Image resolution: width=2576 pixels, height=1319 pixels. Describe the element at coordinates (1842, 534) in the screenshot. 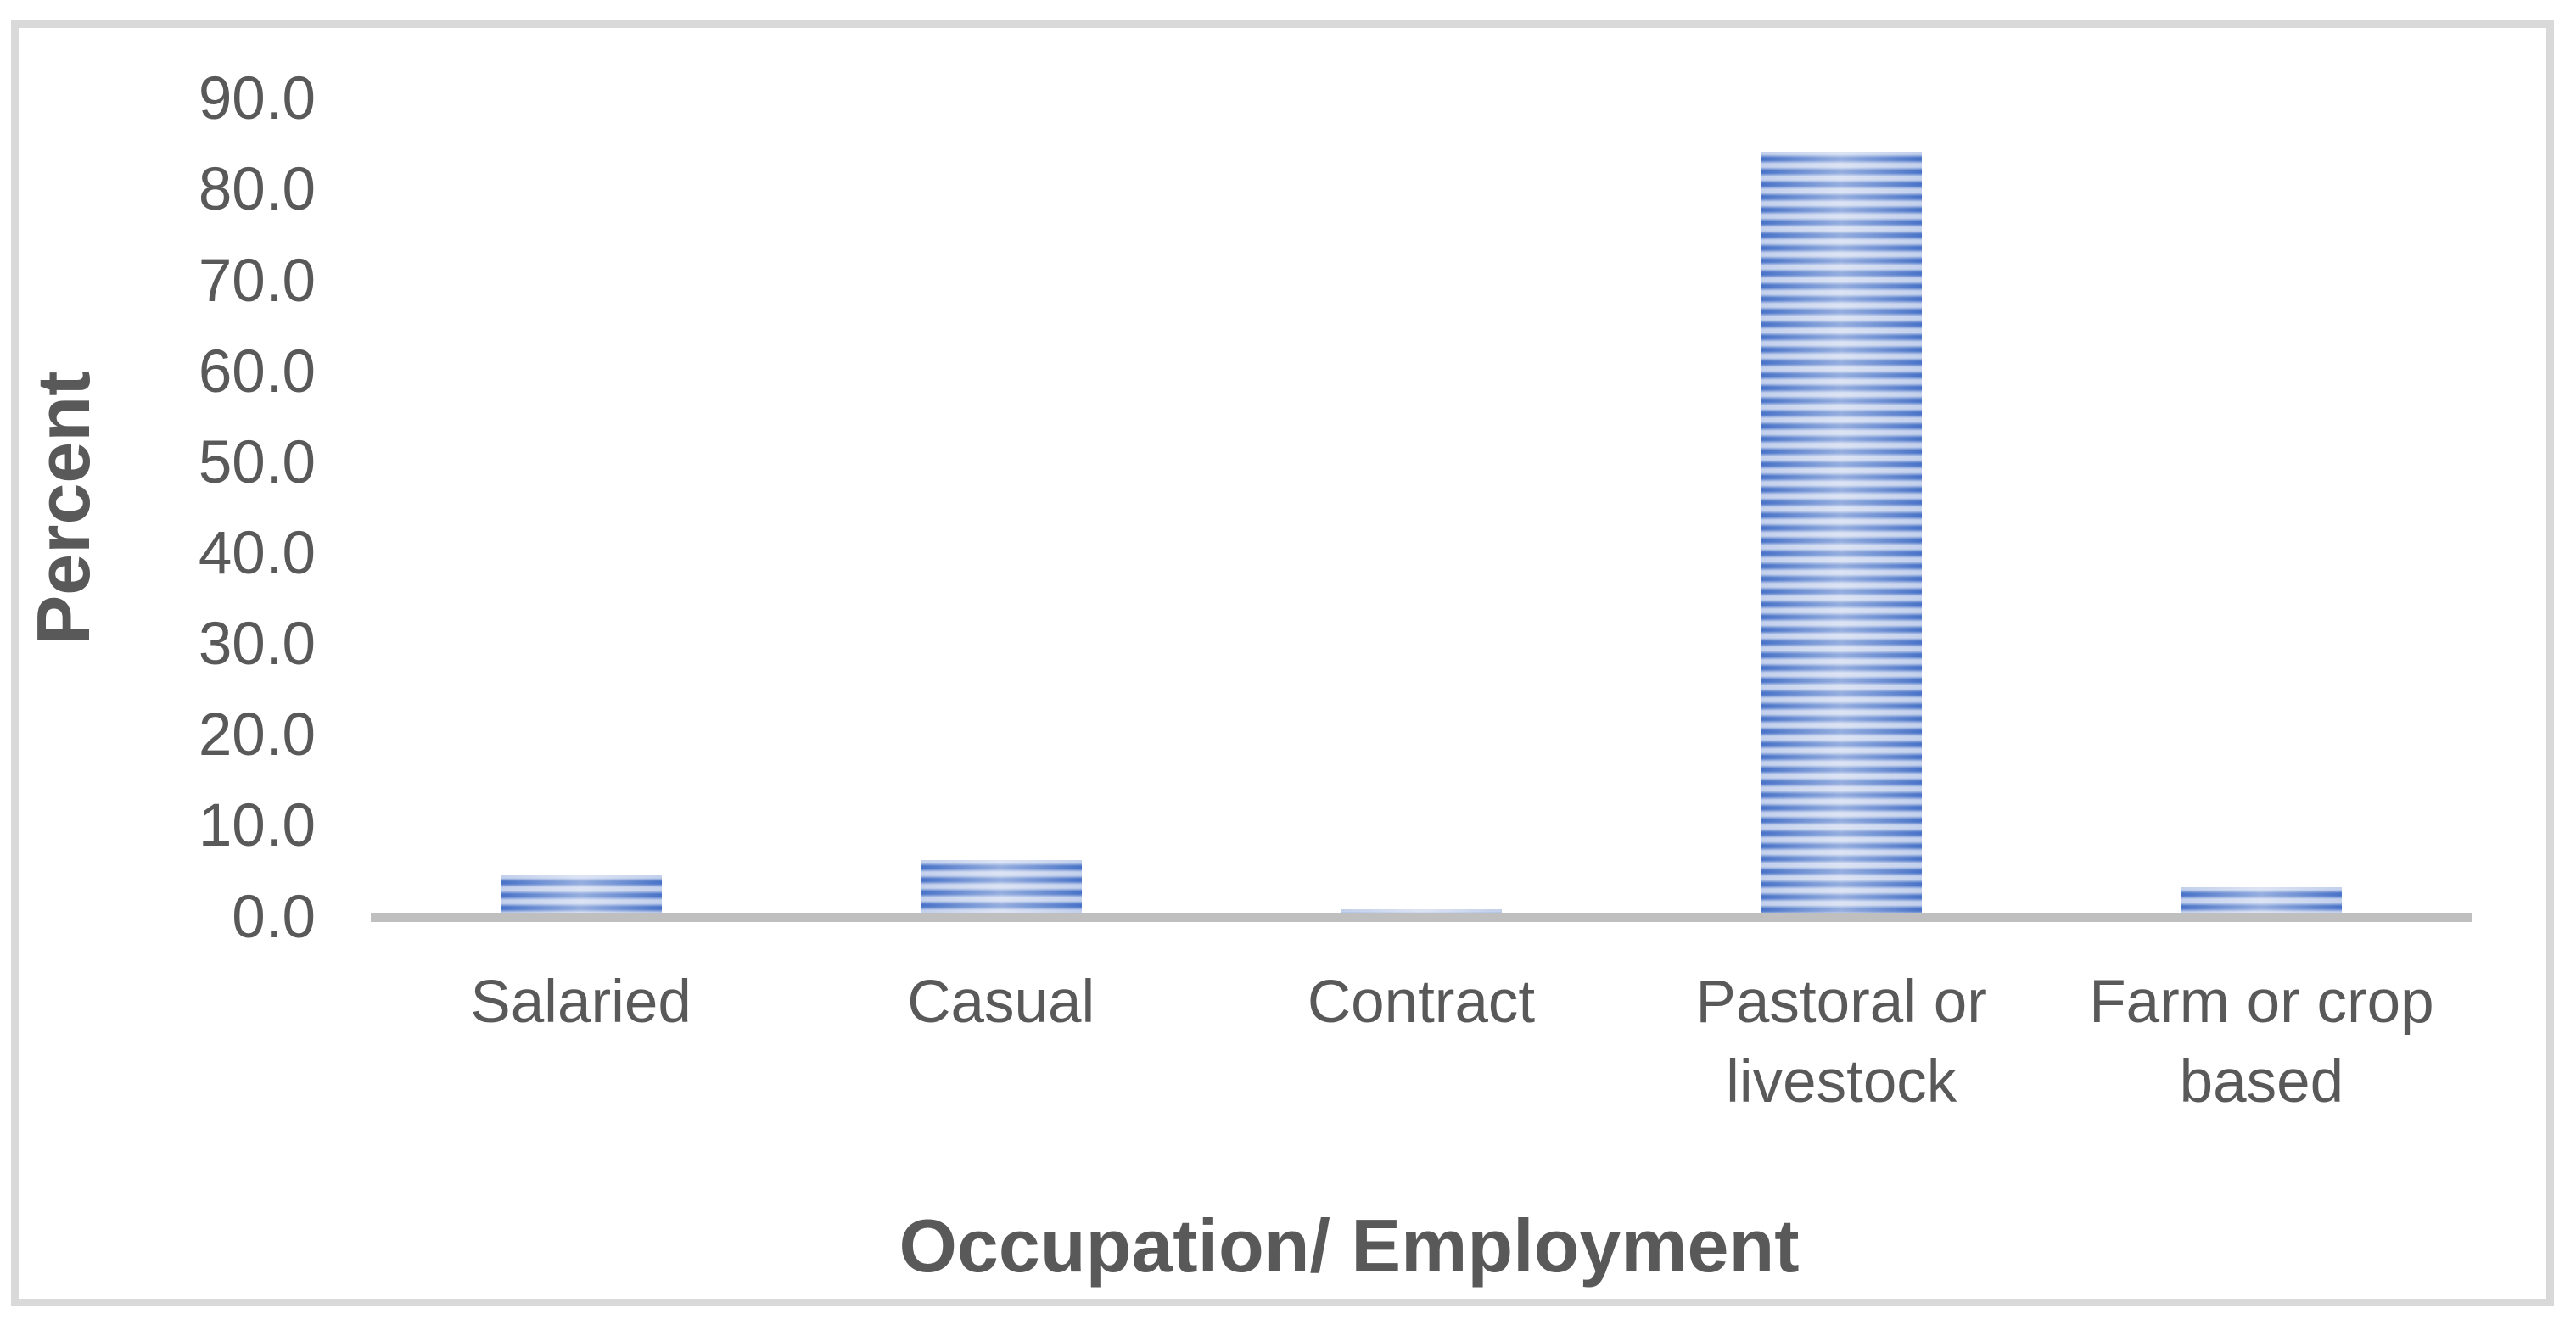

I see `bar-pastoral-or-livestock` at that location.